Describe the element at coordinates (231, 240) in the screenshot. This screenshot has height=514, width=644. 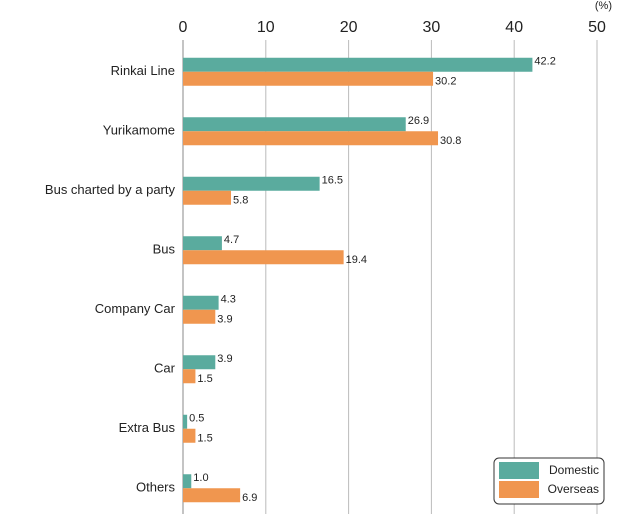
I see `data-label: 4.7` at that location.